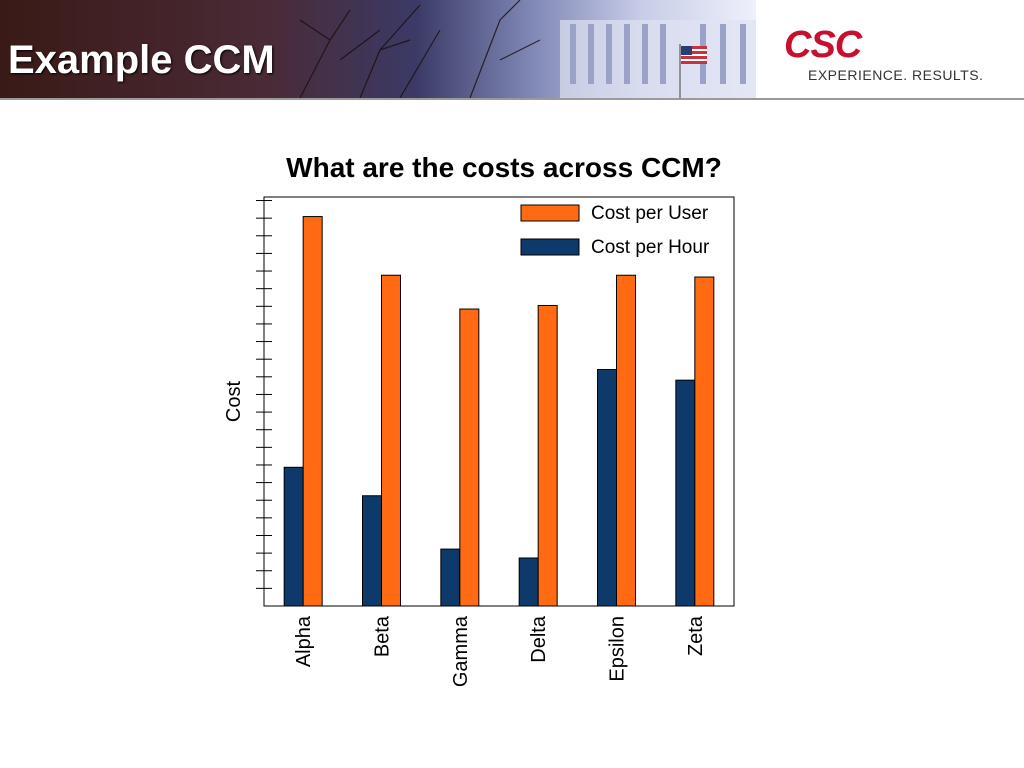 The height and width of the screenshot is (768, 1024). I want to click on bar-cost-per-hour-beta, so click(372, 551).